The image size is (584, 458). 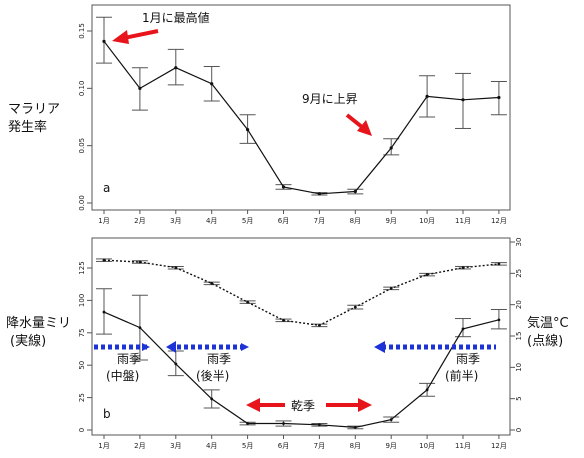 I want to click on panel-b-left-tick-label: 125, so click(x=82, y=267).